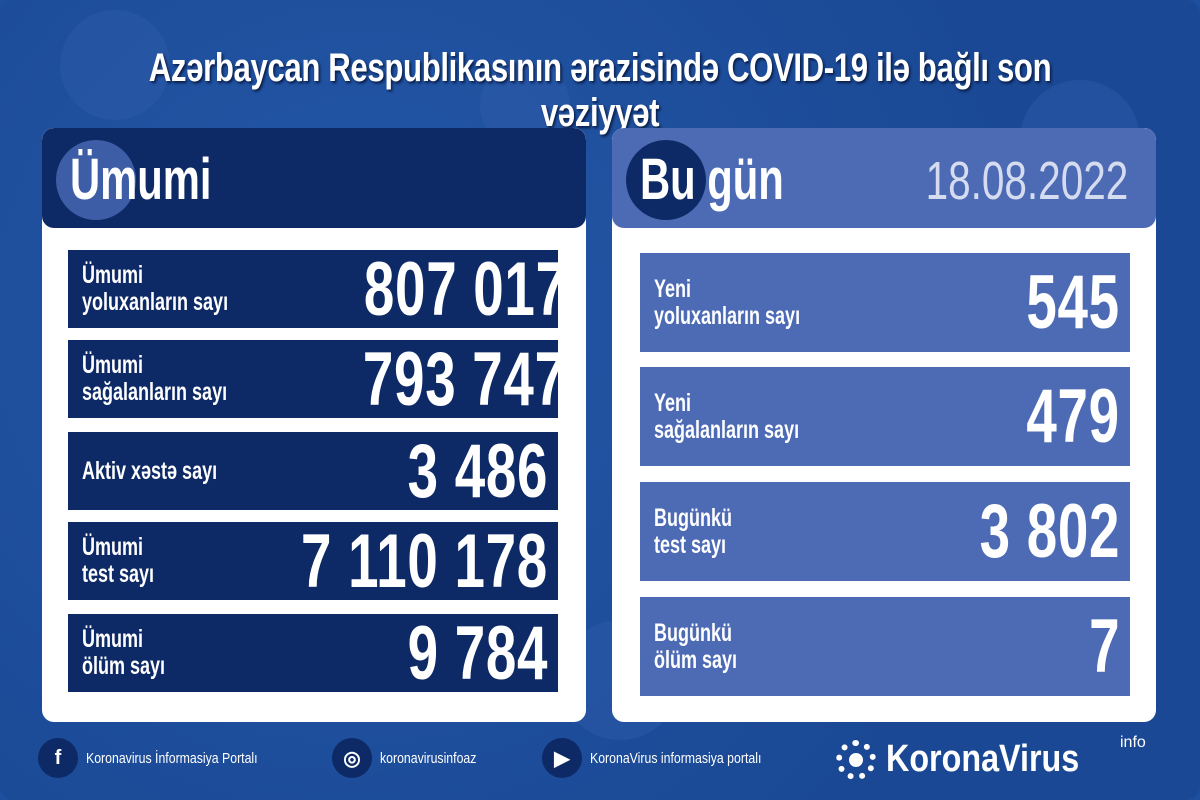 The height and width of the screenshot is (800, 1200). I want to click on stat-value: 3 802, so click(1049, 531).